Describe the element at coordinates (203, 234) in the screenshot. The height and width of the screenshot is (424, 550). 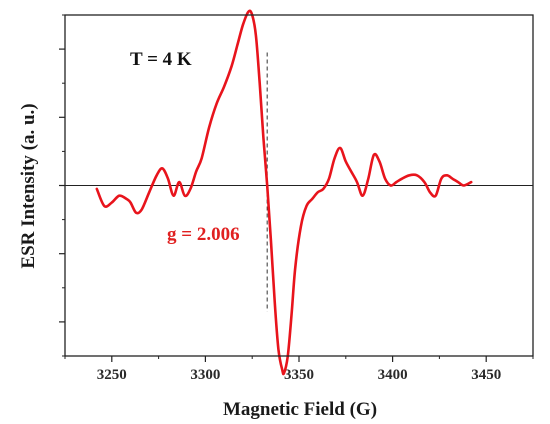
I see `annotation-g-value: g = 2.006` at that location.